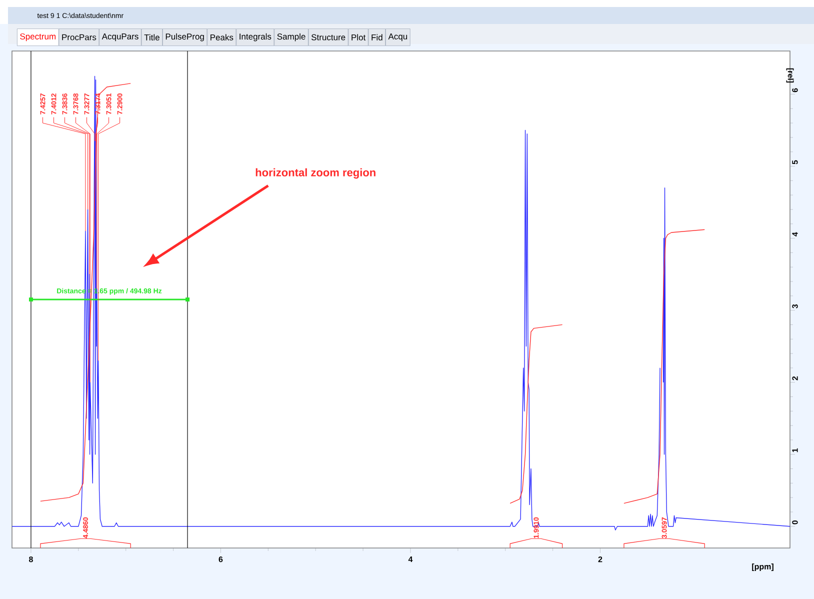  I want to click on y-axis-title: [rel], so click(790, 75).